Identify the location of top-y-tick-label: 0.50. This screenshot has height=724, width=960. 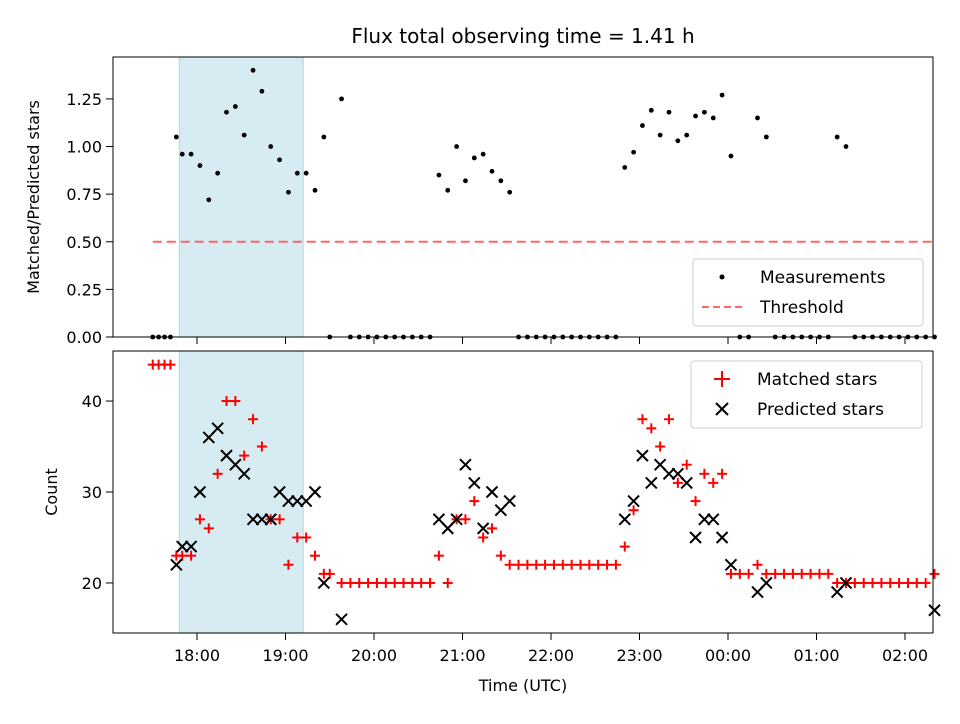
(84, 242).